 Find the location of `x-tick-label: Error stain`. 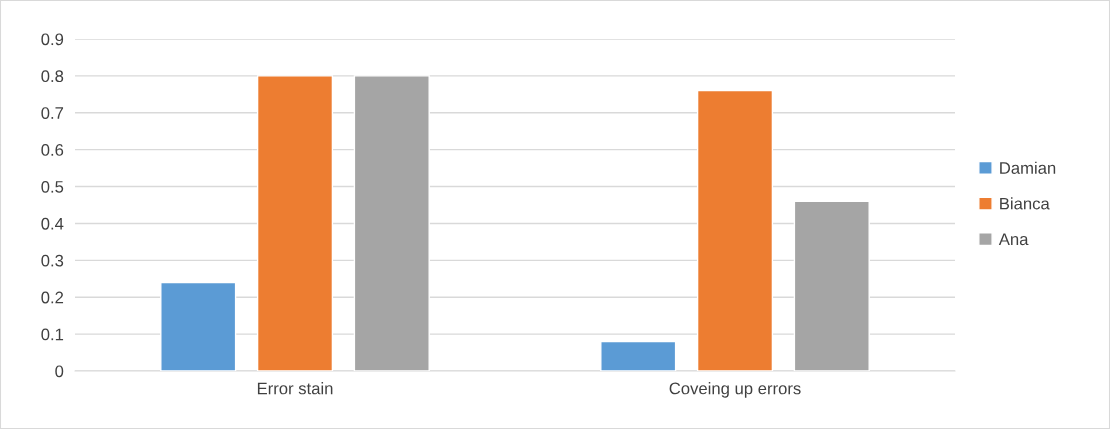

x-tick-label: Error stain is located at coordinates (295, 388).